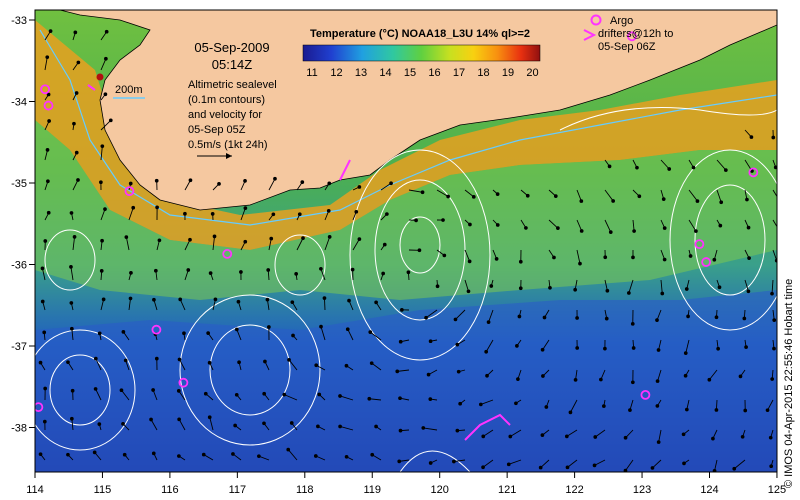 Image resolution: width=800 pixels, height=500 pixels. What do you see at coordinates (229, 156) in the screenshot?
I see `velocity-scale-arrowhead` at bounding box center [229, 156].